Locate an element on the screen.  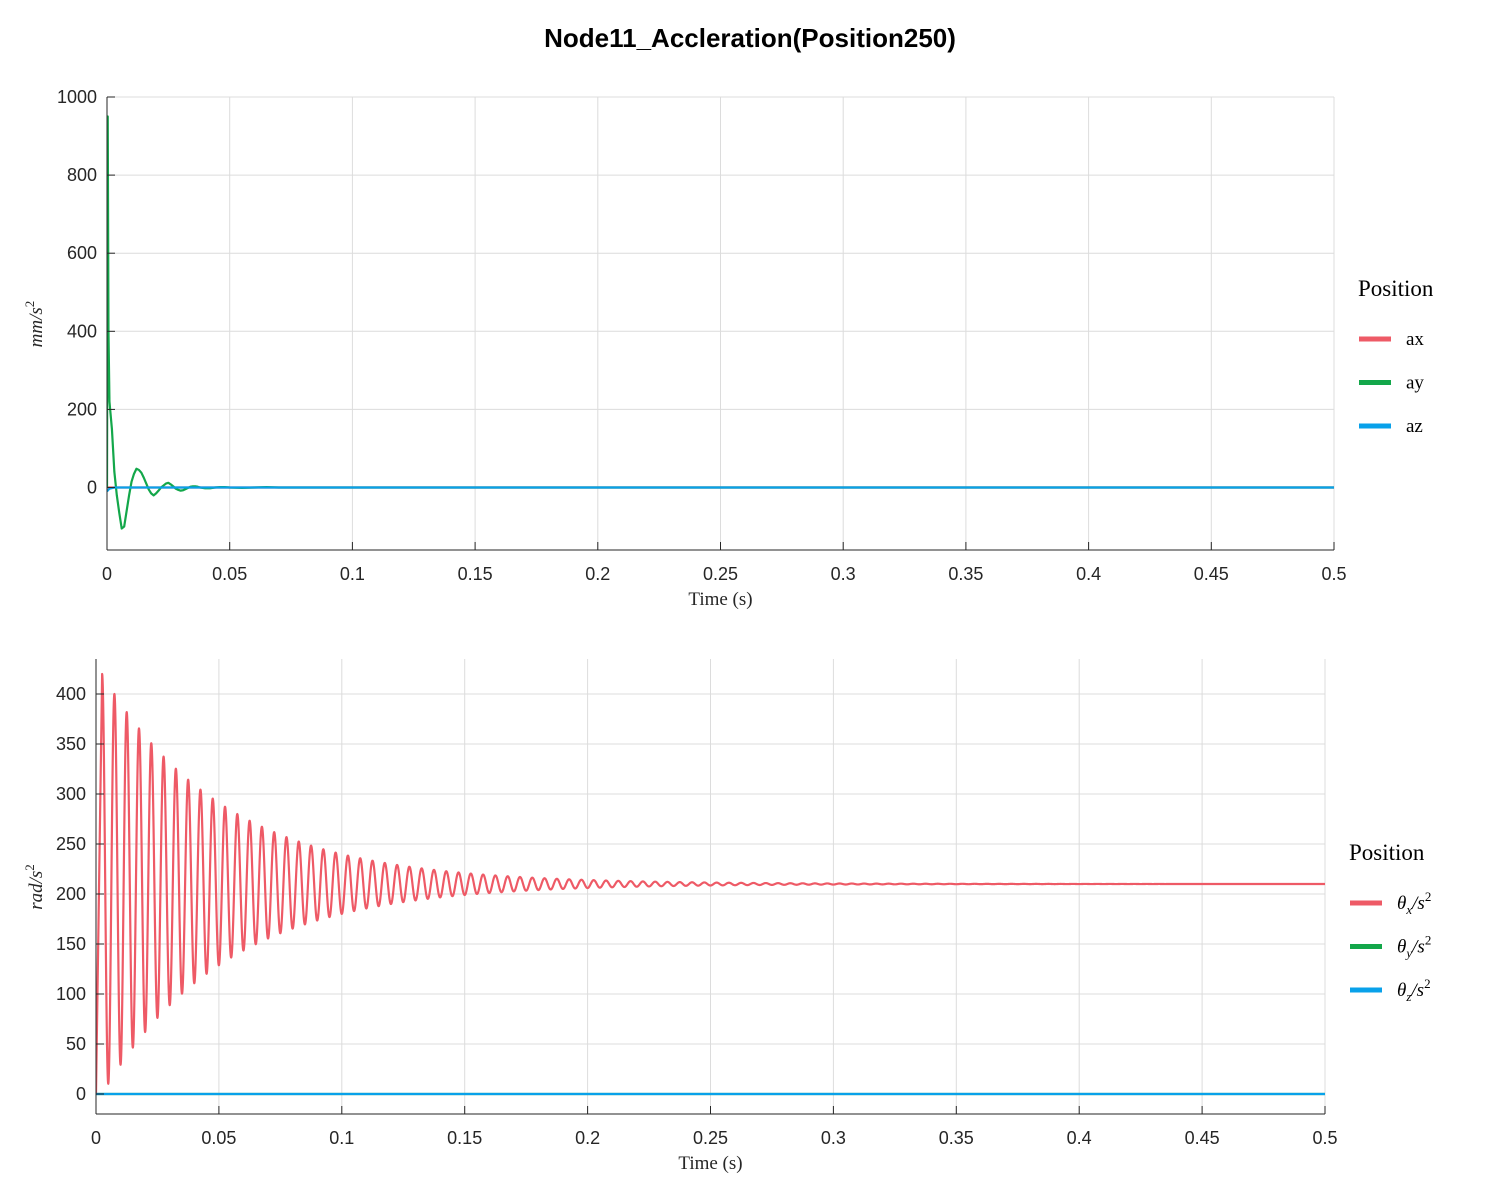
y-tick-label: 300 is located at coordinates (71, 794).